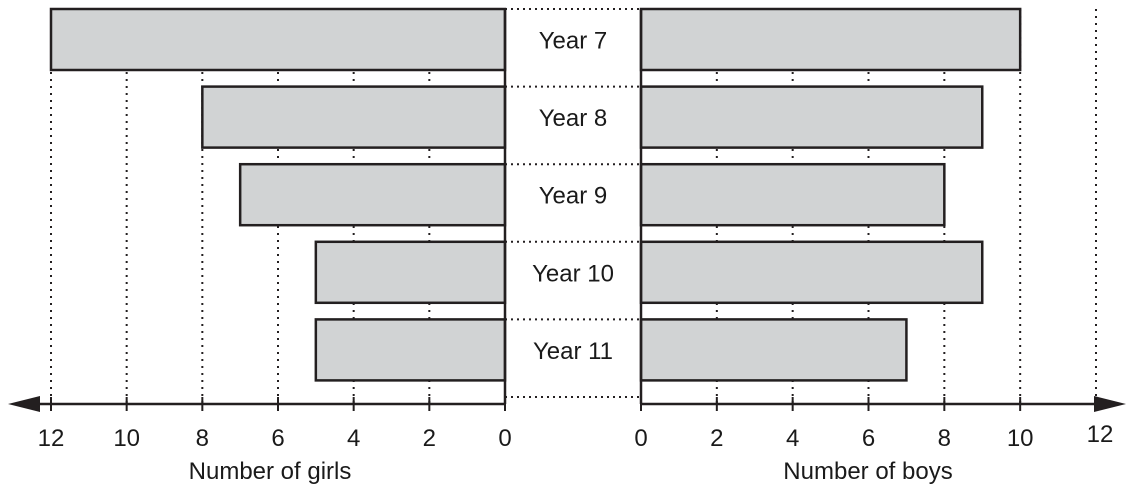 The width and height of the screenshot is (1132, 491). What do you see at coordinates (573, 41) in the screenshot?
I see `category-label-year-7: Year 7` at bounding box center [573, 41].